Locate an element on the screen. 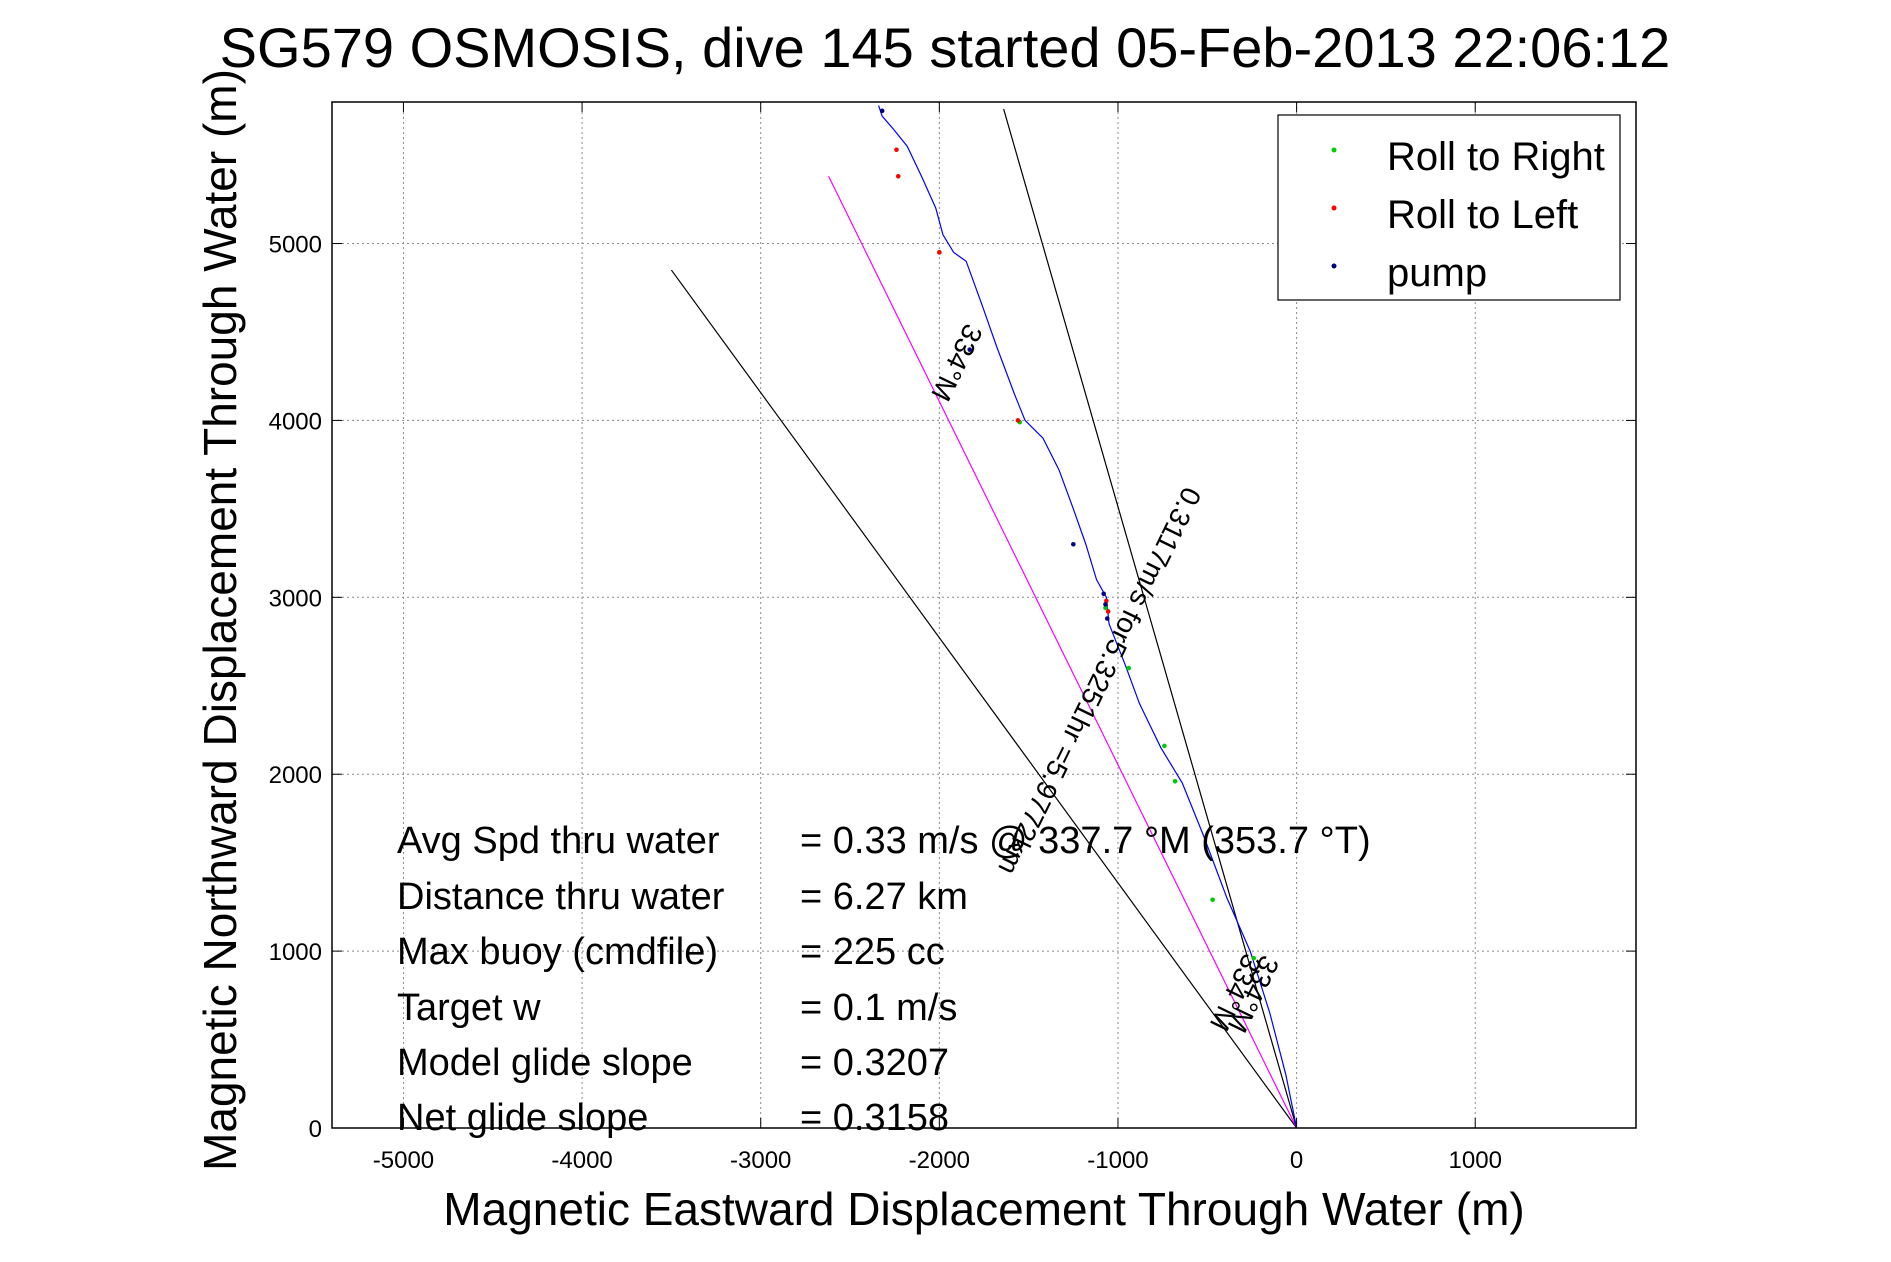 This screenshot has width=1891, height=1262. y-tick-label: 4000 is located at coordinates (295, 421).